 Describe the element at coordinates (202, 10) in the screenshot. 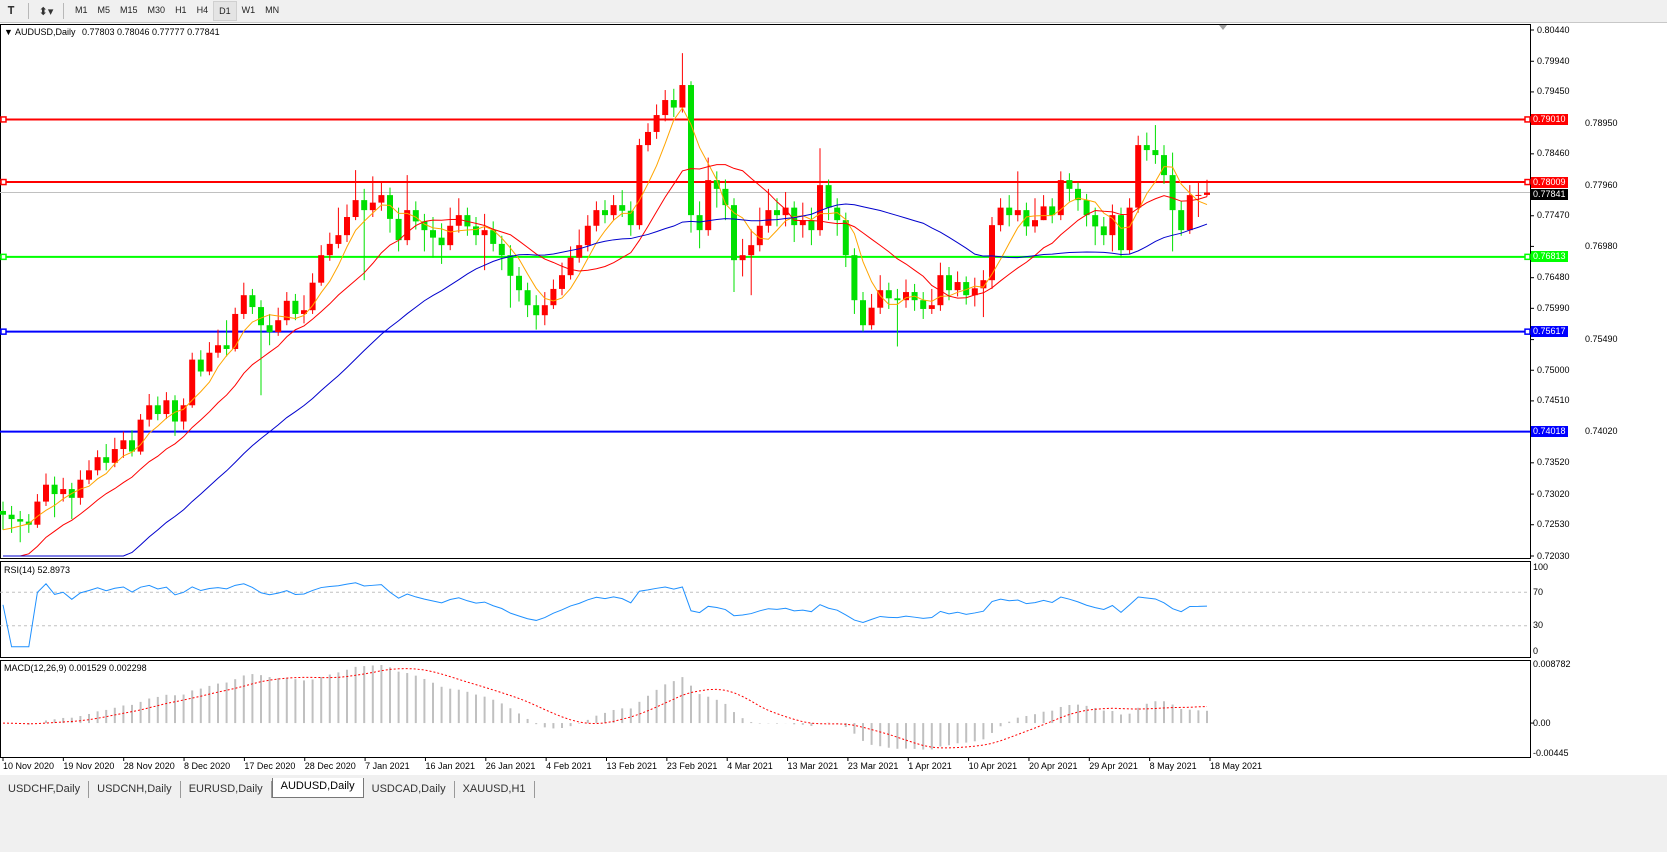

I see `timeframe-h4: H4` at that location.